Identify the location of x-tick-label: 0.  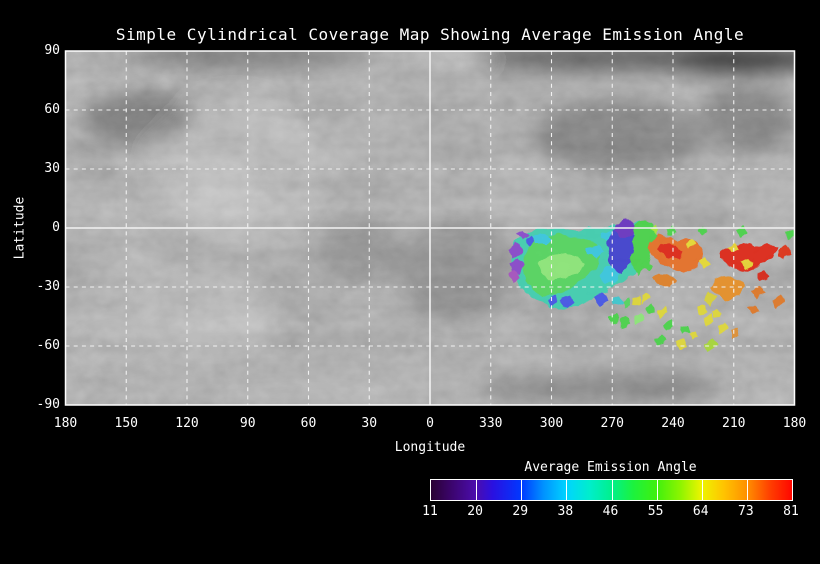
(430, 423).